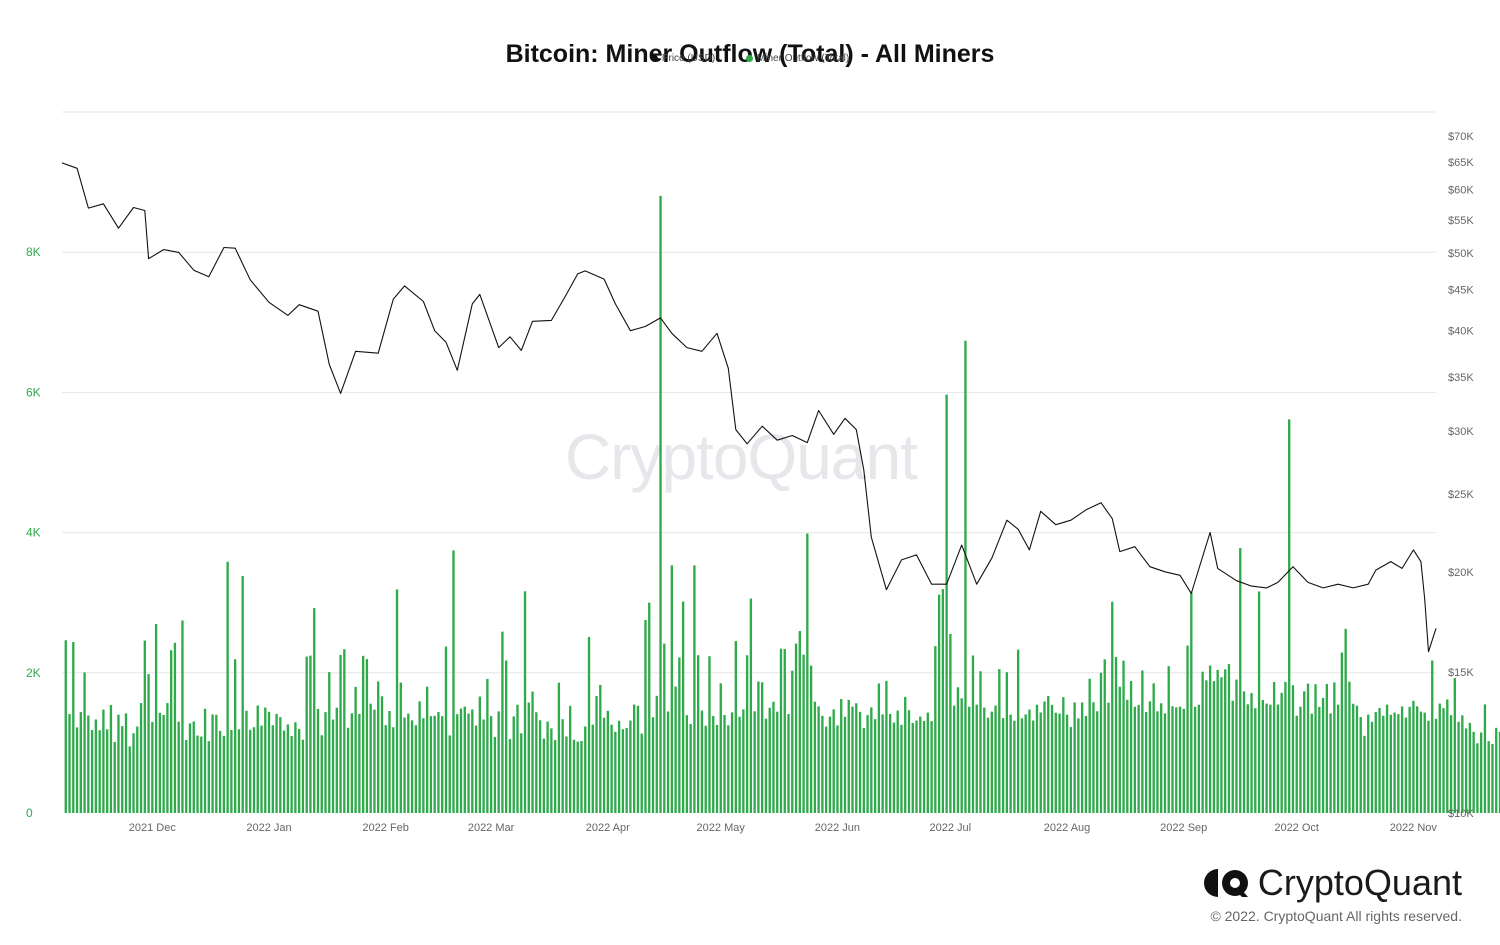  I want to click on x-tick-label: 2022 Sep, so click(1183, 828).